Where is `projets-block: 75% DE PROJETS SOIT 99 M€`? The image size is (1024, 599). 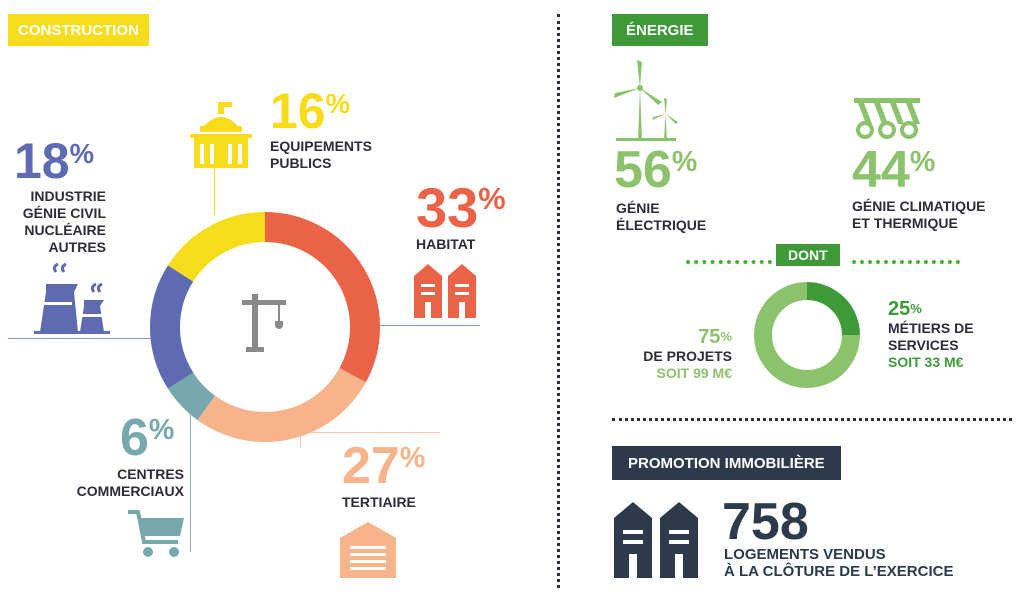
projets-block: 75% DE PROJETS SOIT 99 M€ is located at coordinates (684, 354).